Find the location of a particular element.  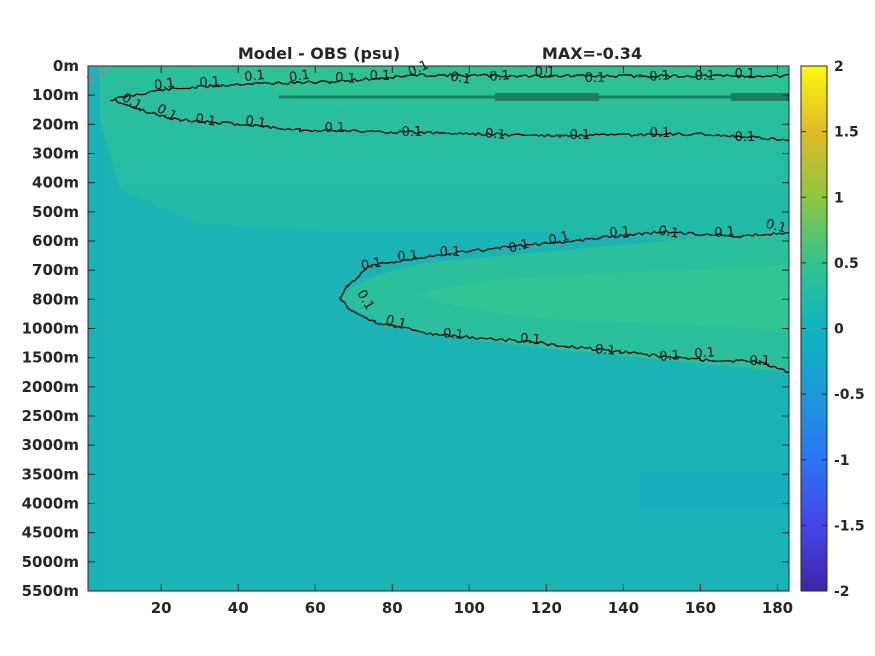

contour-surface-lower is located at coordinates (451, 120).